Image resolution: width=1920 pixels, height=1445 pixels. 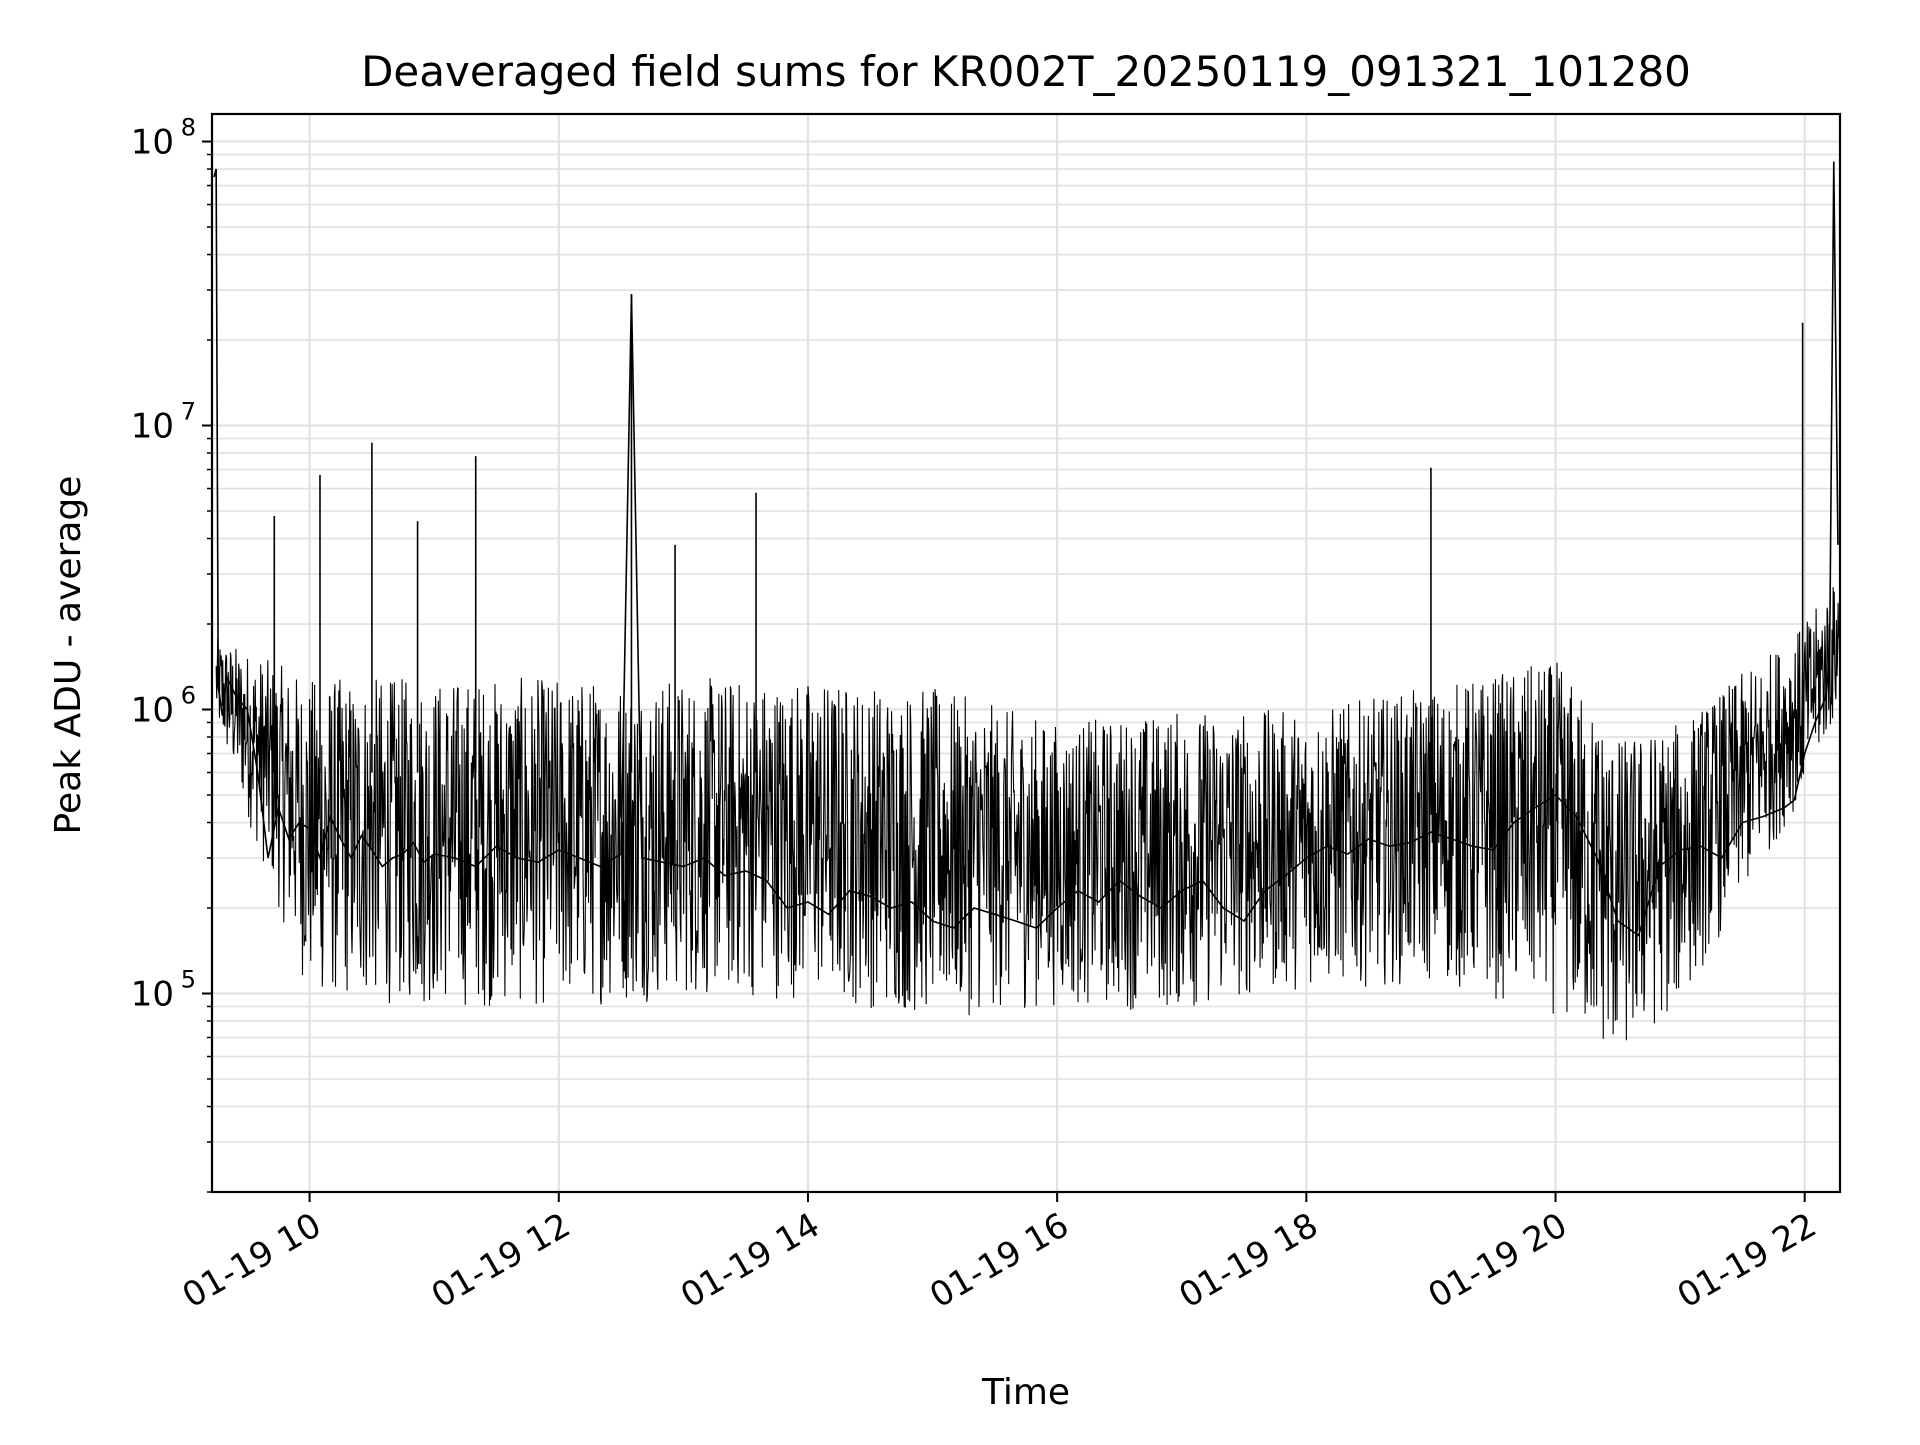 What do you see at coordinates (68, 655) in the screenshot?
I see `y-axis-label: Peak ADU - average` at bounding box center [68, 655].